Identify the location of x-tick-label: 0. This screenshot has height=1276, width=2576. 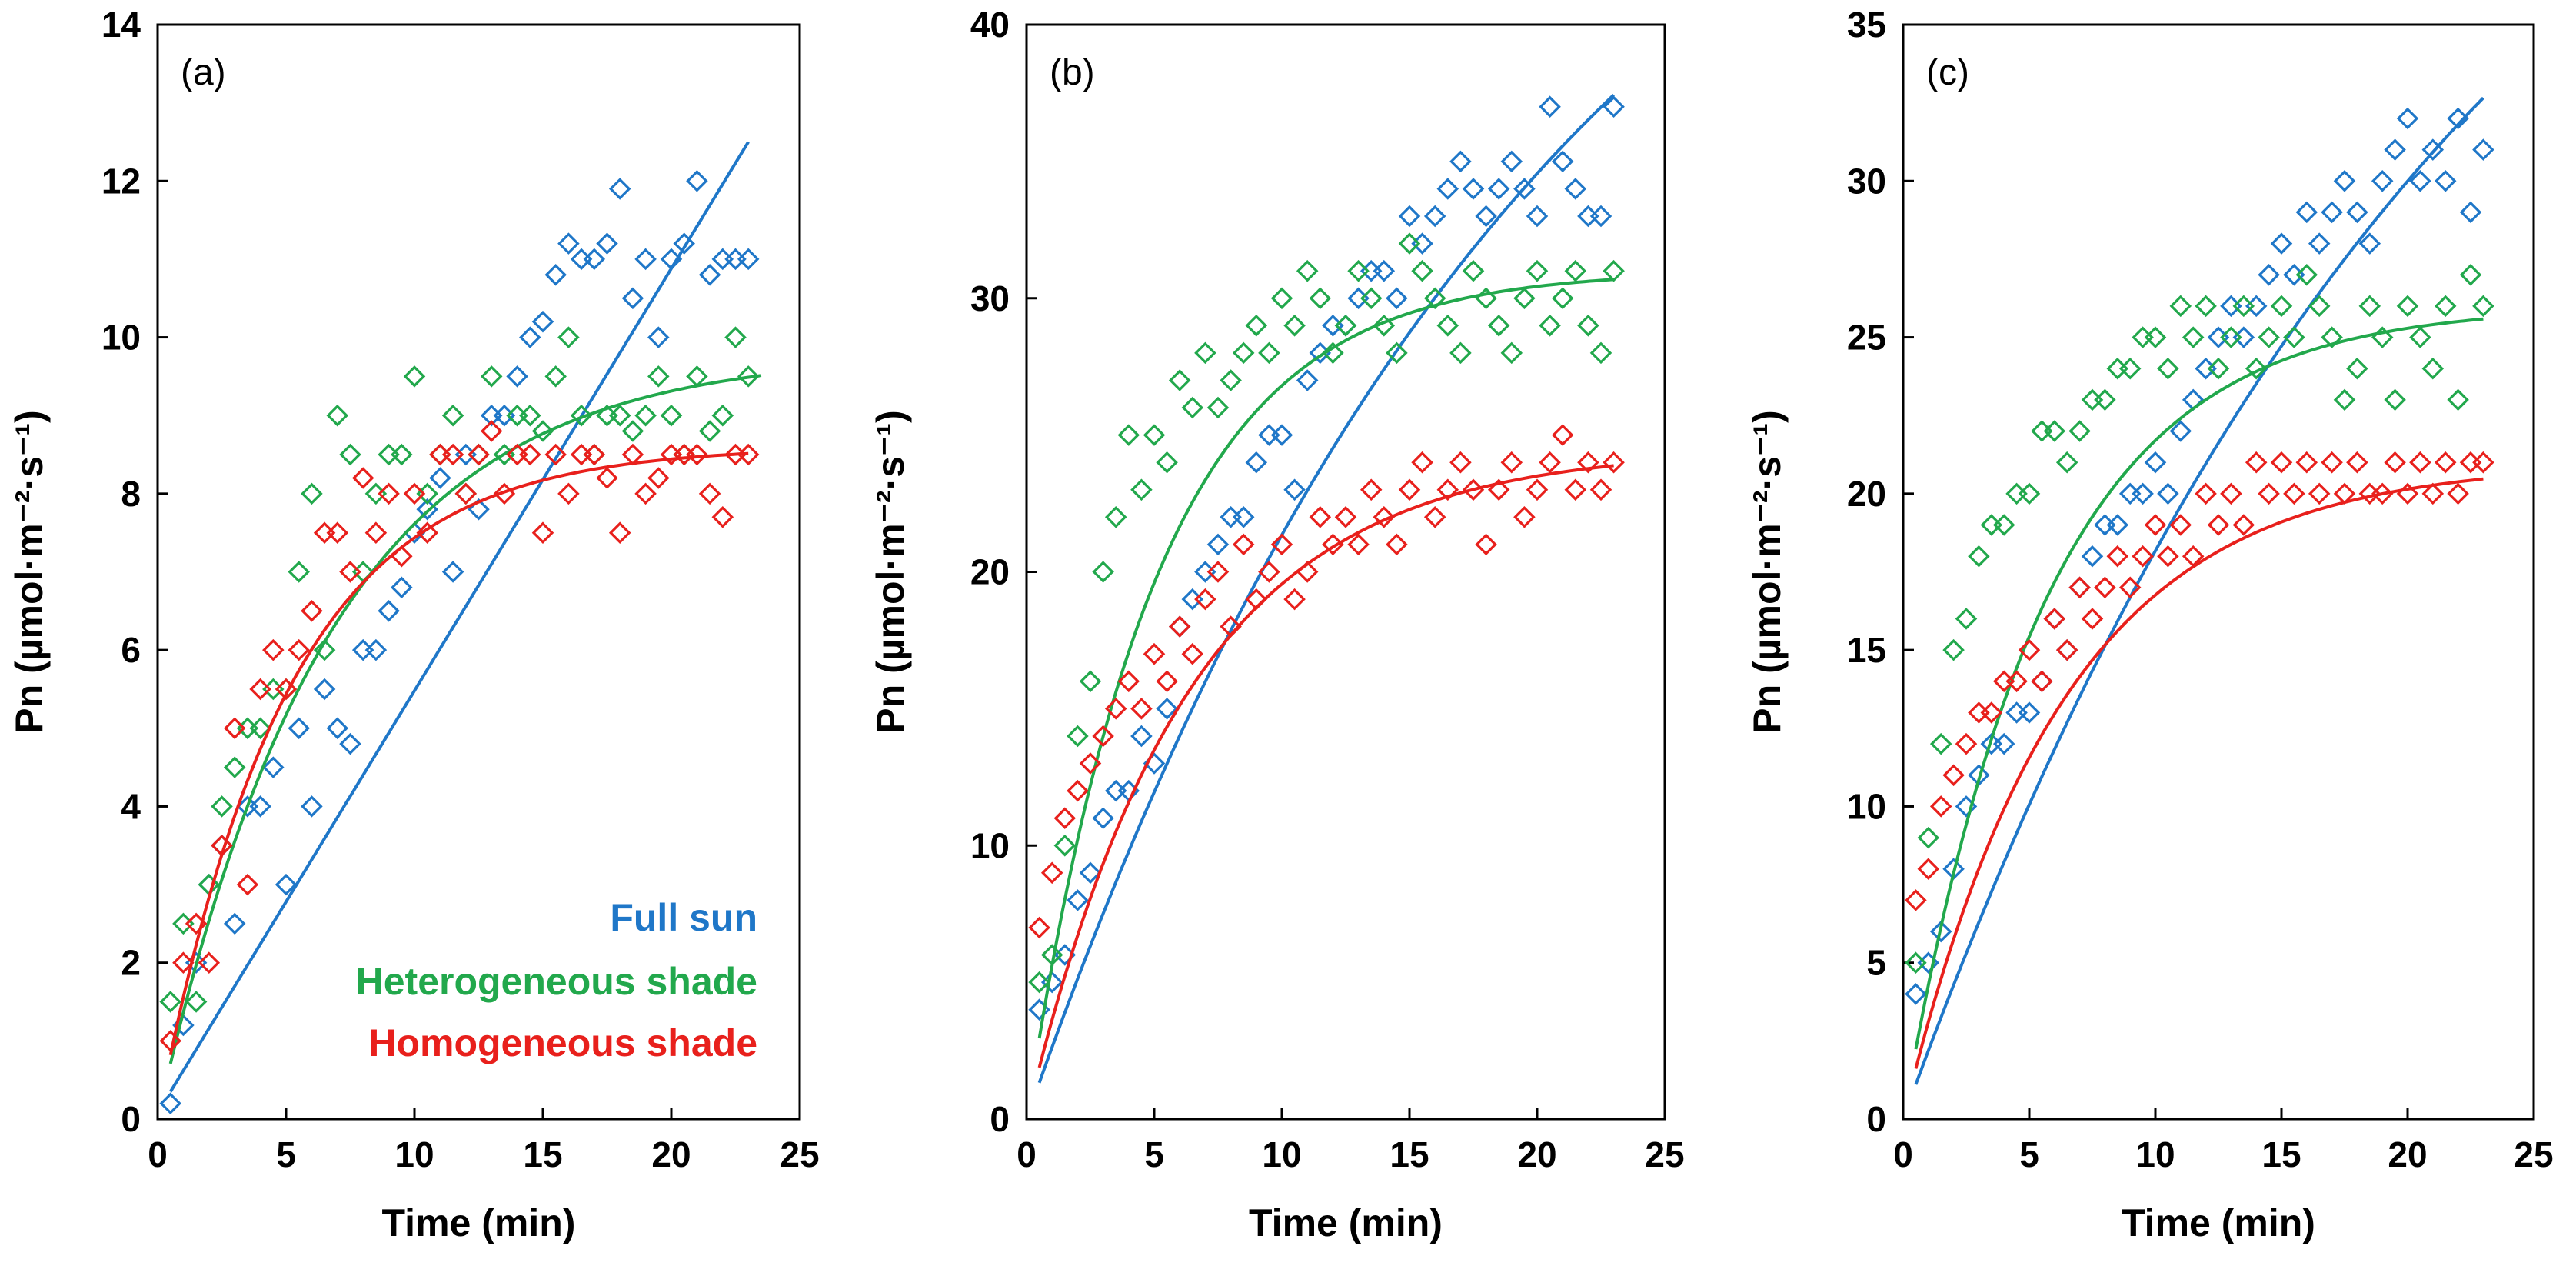
(158, 1154).